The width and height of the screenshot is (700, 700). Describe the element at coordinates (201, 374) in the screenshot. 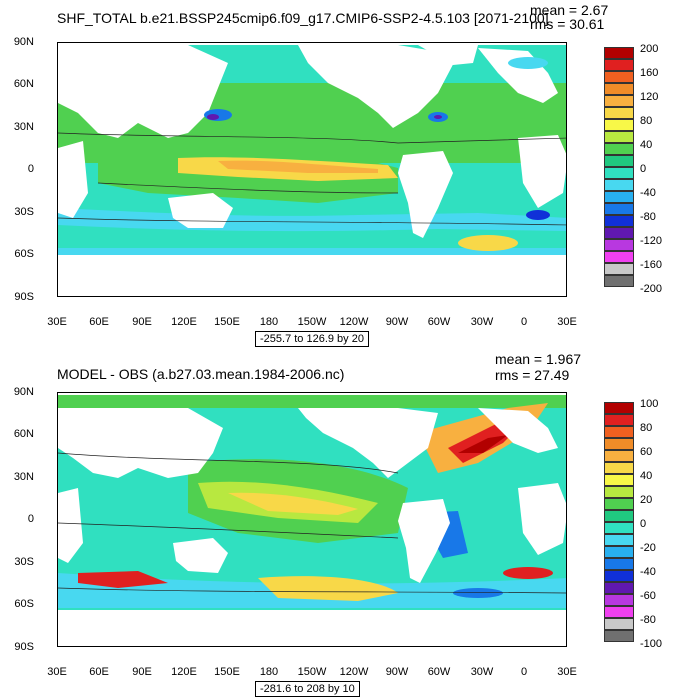

I see `bottom-panel-title: MODEL - OBS (a.b27.03.mean.1984-2006.nc)` at that location.